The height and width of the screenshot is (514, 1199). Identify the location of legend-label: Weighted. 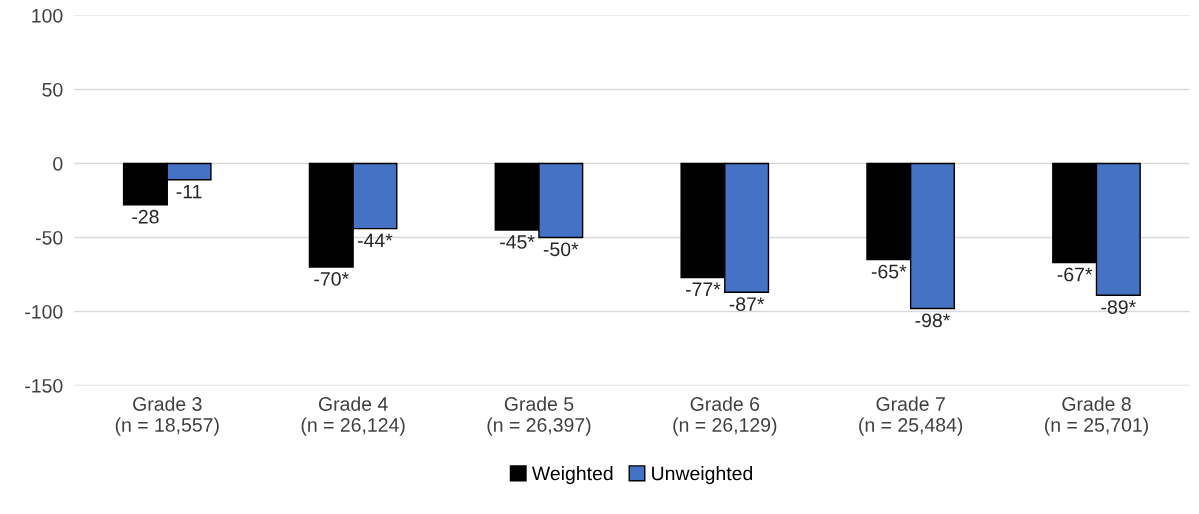
(572, 475).